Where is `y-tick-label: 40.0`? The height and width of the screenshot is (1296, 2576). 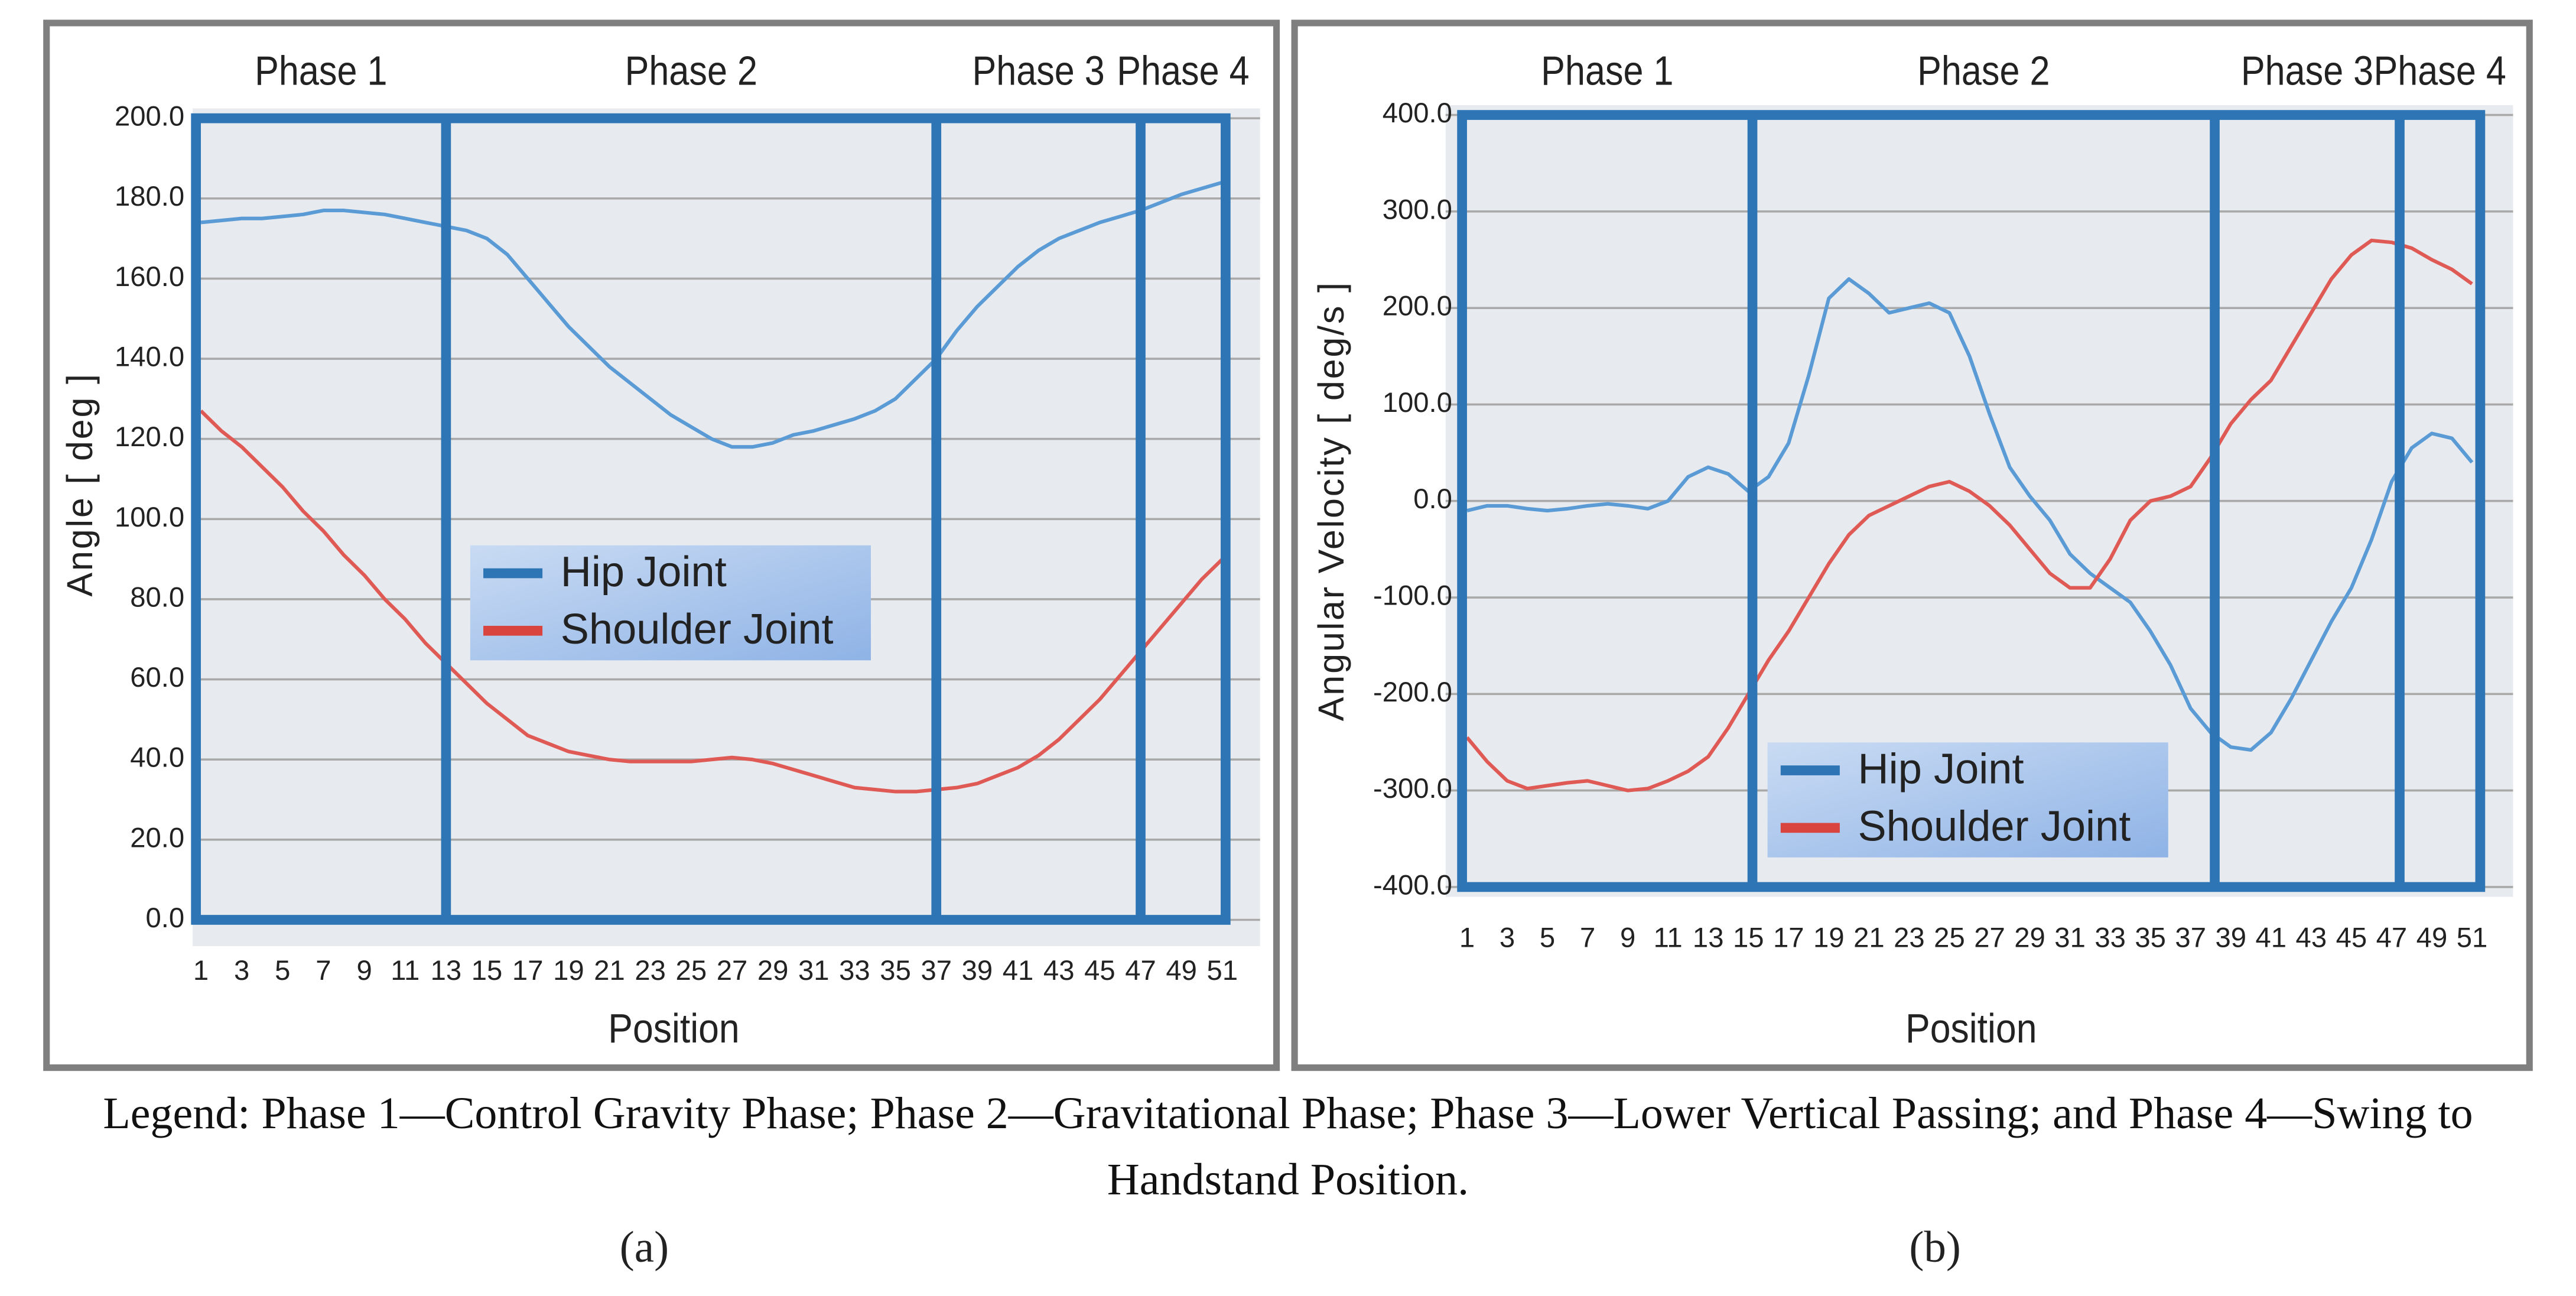
y-tick-label: 40.0 is located at coordinates (157, 758).